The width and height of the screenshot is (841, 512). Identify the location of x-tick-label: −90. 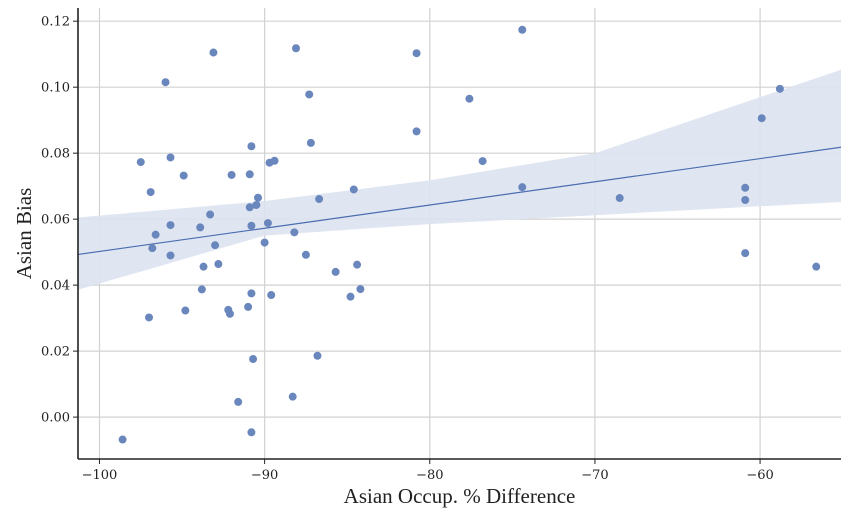
(264, 475).